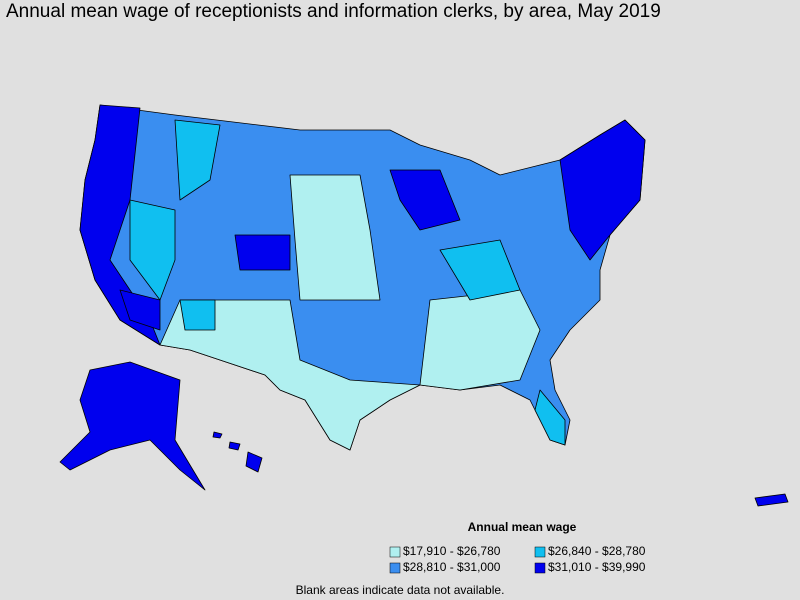 The image size is (800, 600). What do you see at coordinates (452, 551) in the screenshot?
I see `legend-label: $17,910 - $26,780` at bounding box center [452, 551].